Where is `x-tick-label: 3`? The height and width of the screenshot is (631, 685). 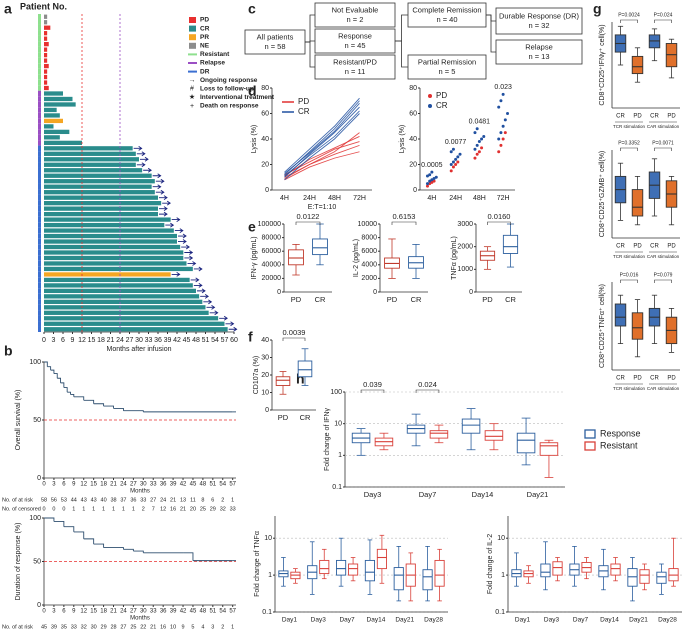 x-tick-label: 3 is located at coordinates (54, 340).